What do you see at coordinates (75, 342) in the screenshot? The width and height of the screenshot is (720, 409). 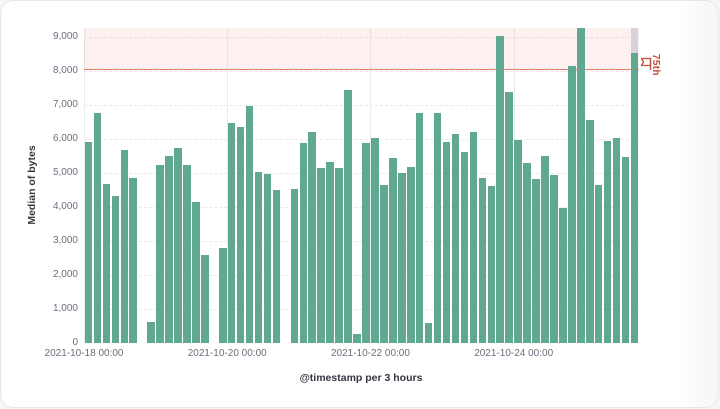 I see `y-tick-label: 0` at bounding box center [75, 342].